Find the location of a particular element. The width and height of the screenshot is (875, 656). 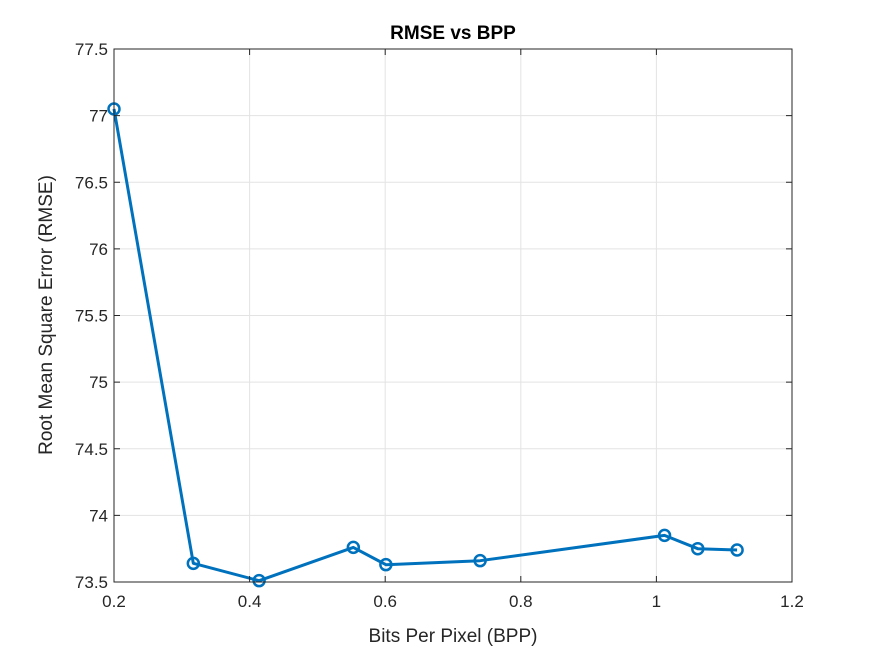

x-tick-label: 0.2 is located at coordinates (114, 601).